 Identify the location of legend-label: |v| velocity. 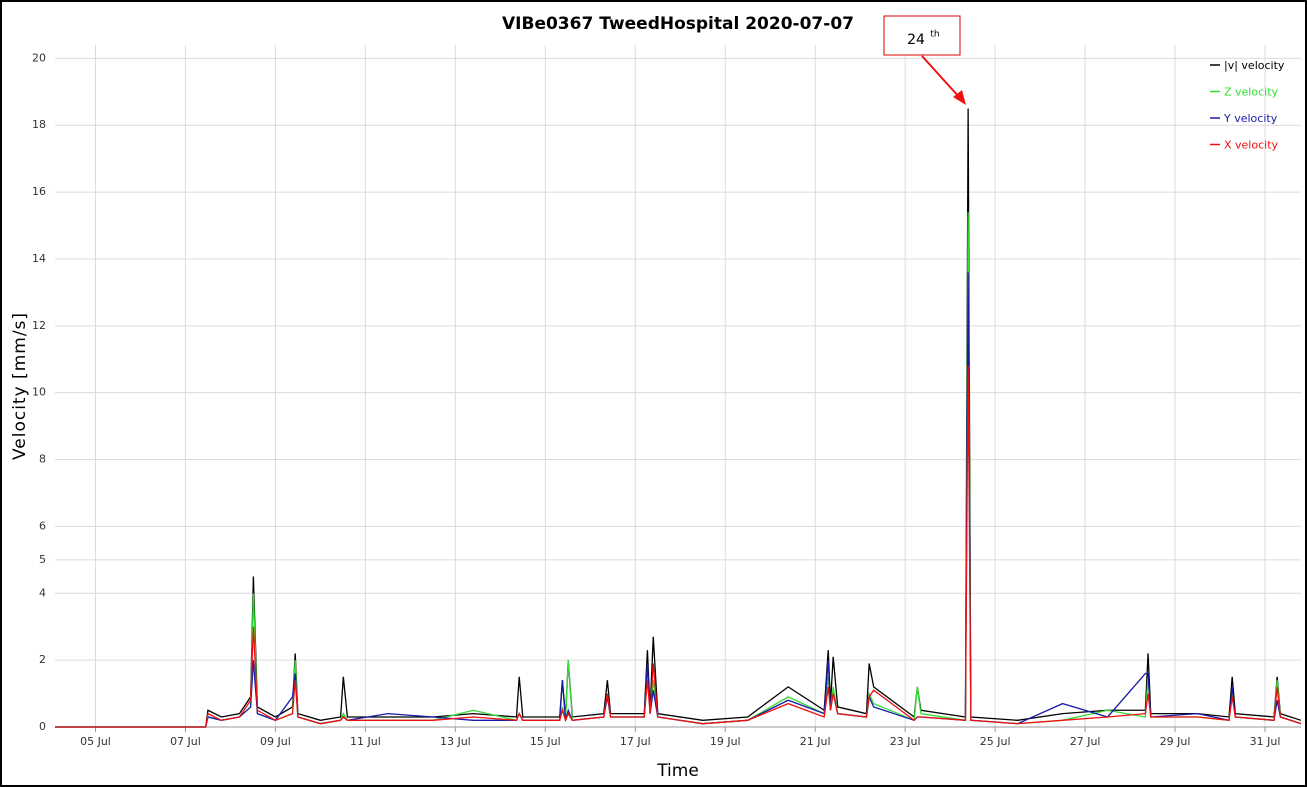
(1254, 65).